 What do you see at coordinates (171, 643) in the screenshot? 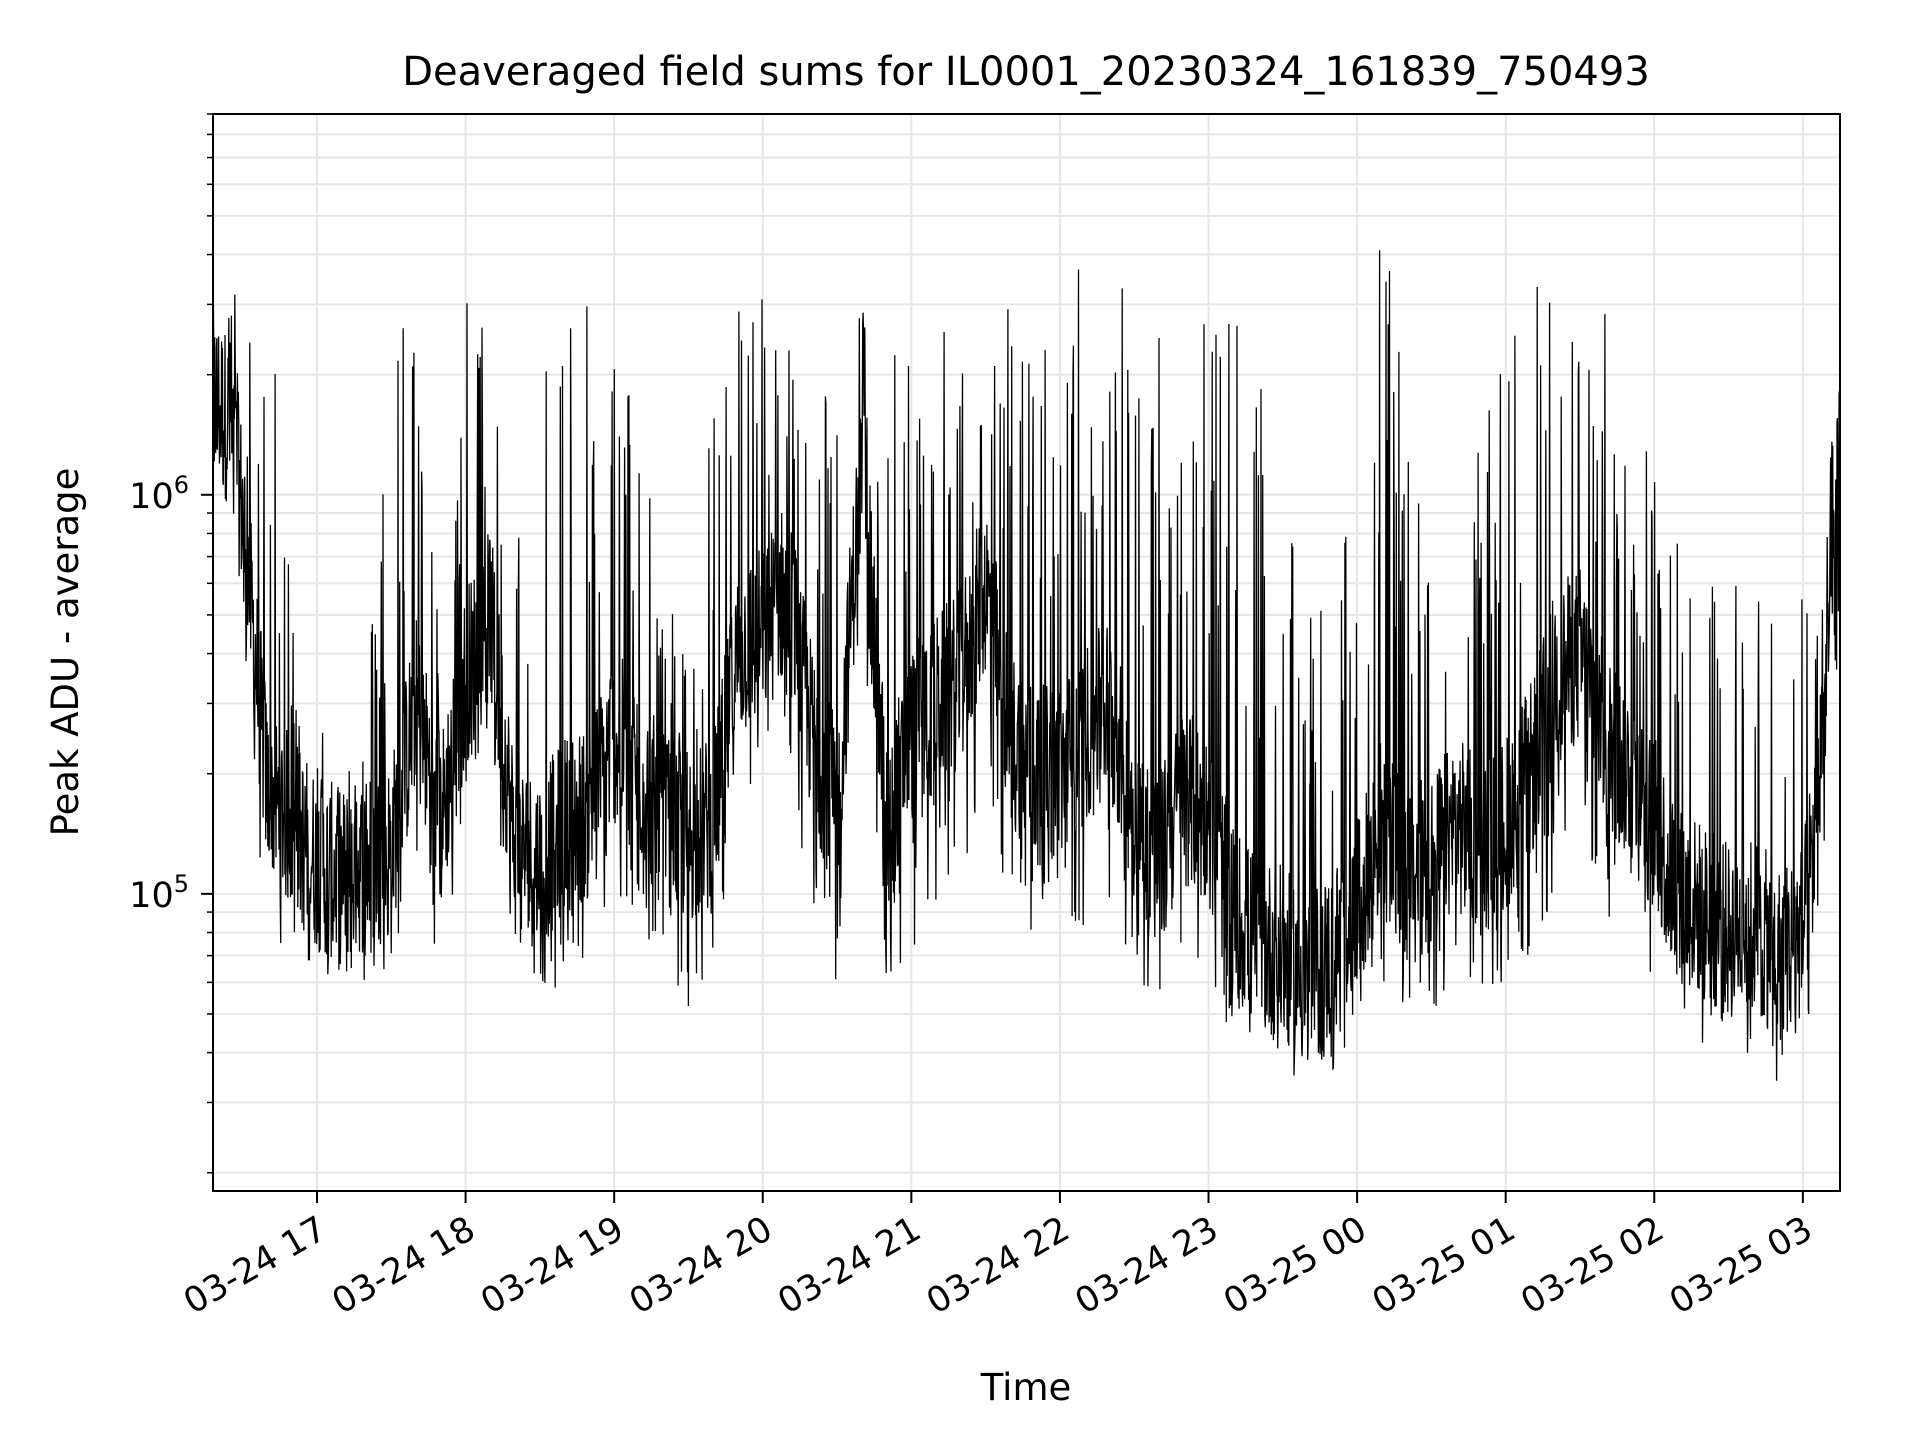
I see `y-axis: 10⁵ 10⁶` at bounding box center [171, 643].